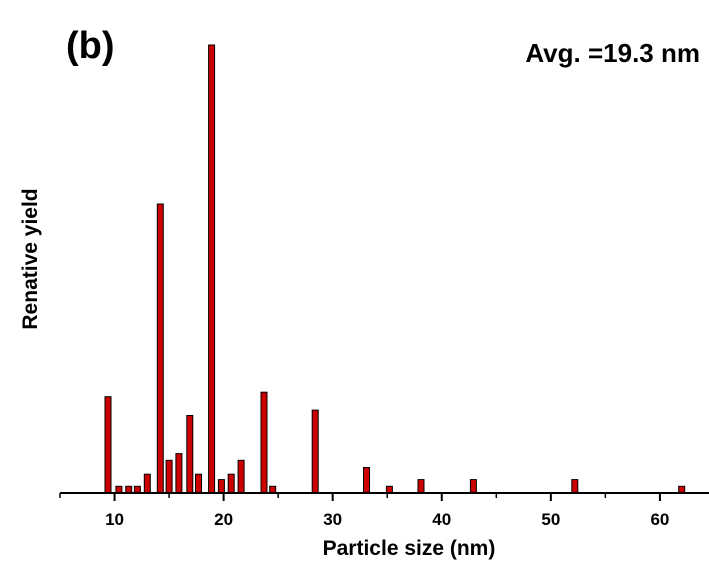  I want to click on x-tick-label: 20, so click(223, 519).